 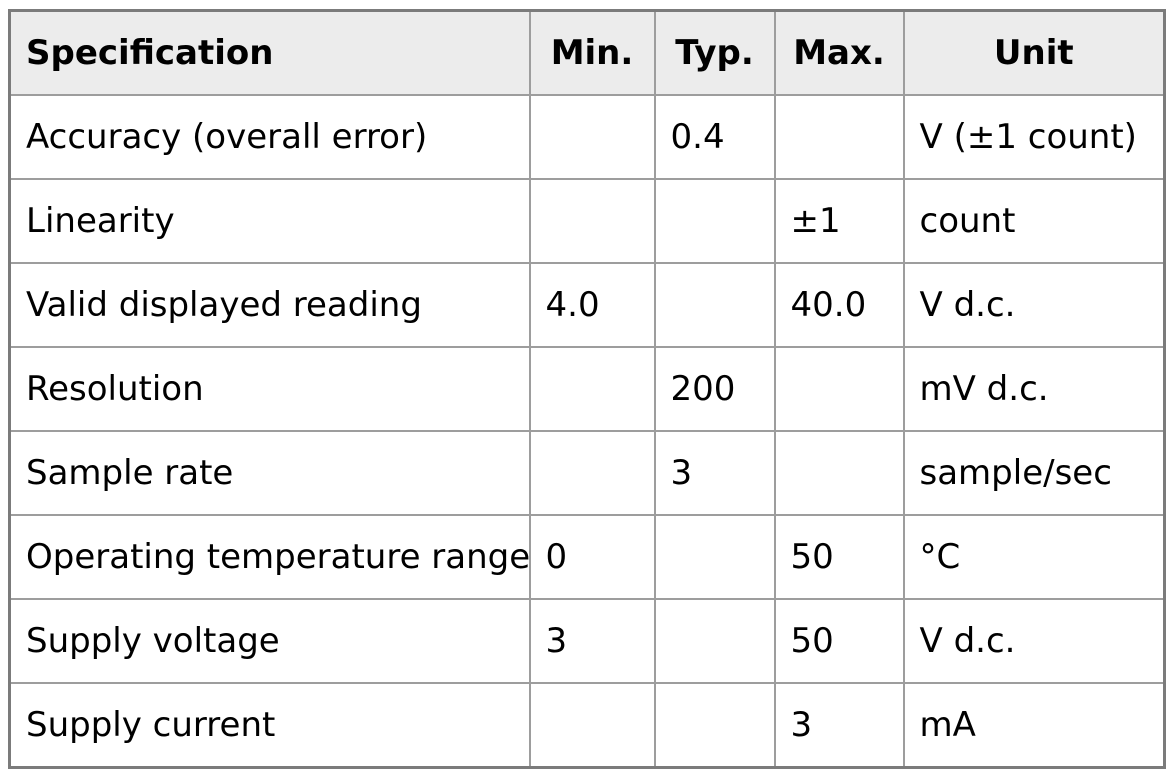 I want to click on cell-min: 0, so click(x=592, y=557).